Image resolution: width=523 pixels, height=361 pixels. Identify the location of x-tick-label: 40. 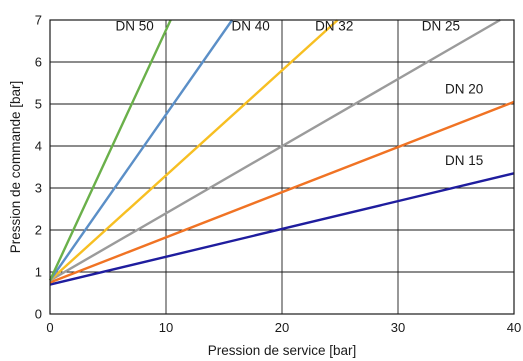
(514, 327).